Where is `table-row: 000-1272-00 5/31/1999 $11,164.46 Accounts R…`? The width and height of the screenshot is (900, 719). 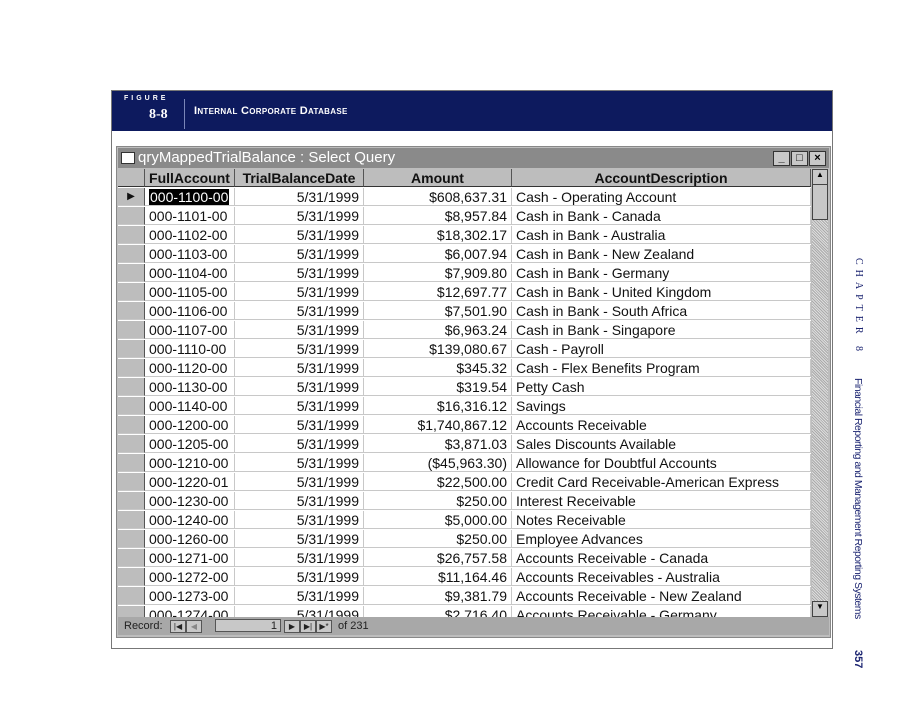 table-row: 000-1272-00 5/31/1999 $11,164.46 Accounts R… is located at coordinates (464, 577).